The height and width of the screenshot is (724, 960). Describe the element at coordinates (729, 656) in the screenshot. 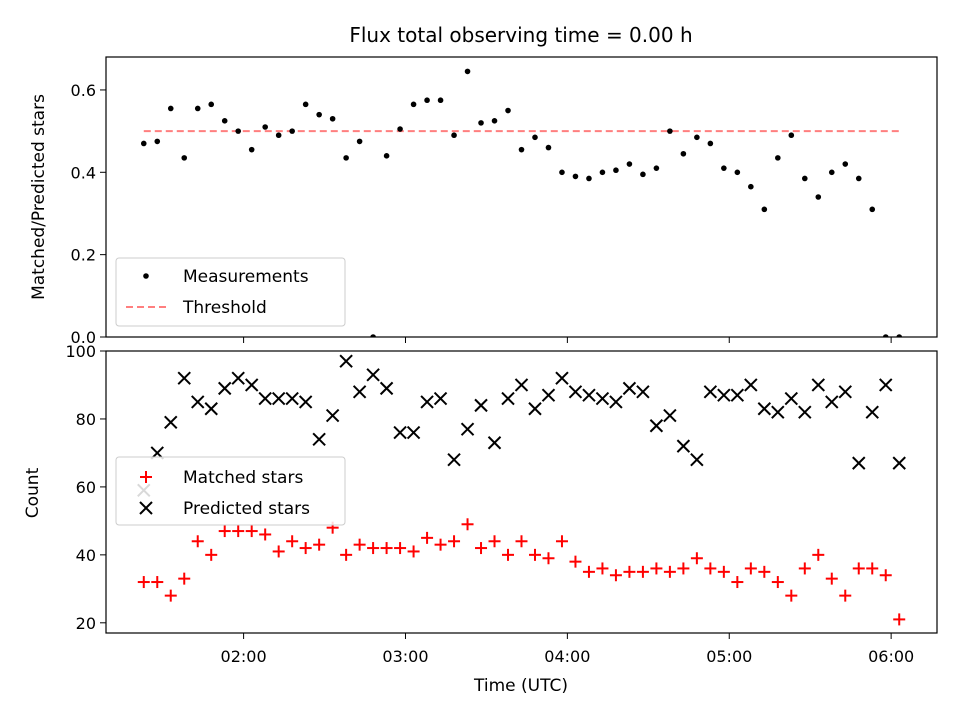

I see `x-tick-label: 05:00` at that location.